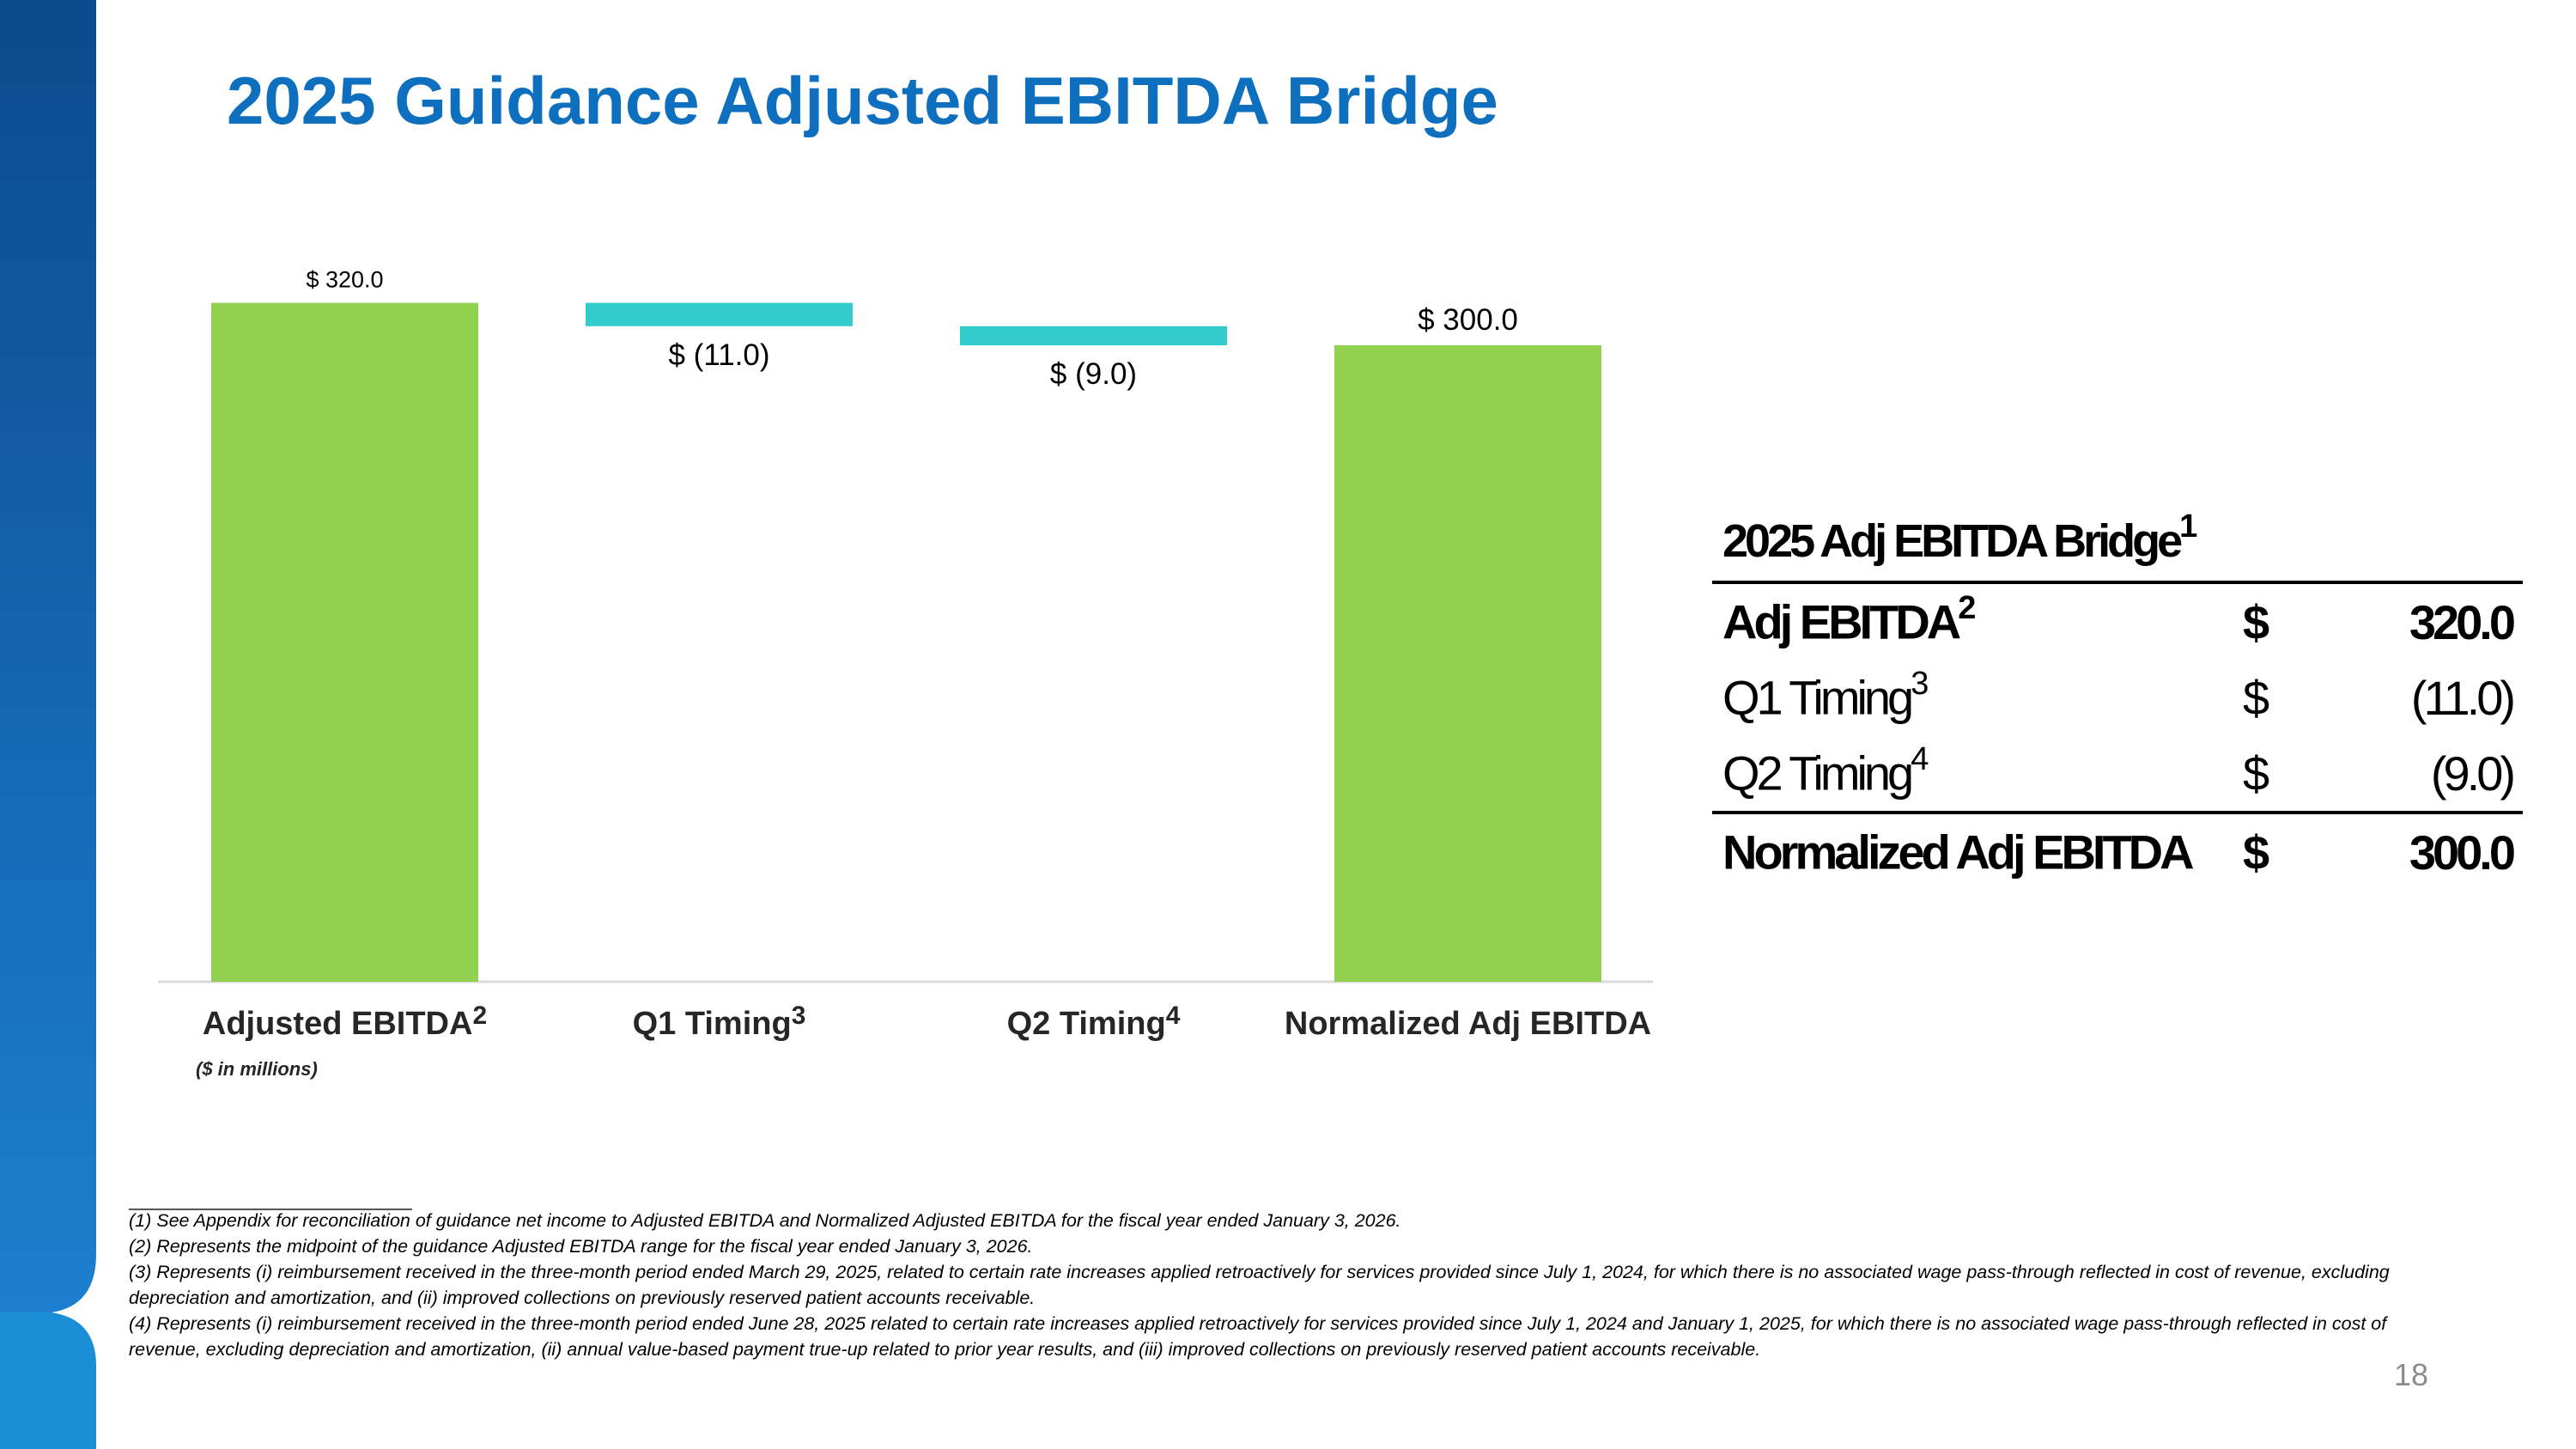  I want to click on row-label: Normalized Adj EBITDA, so click(1973, 850).